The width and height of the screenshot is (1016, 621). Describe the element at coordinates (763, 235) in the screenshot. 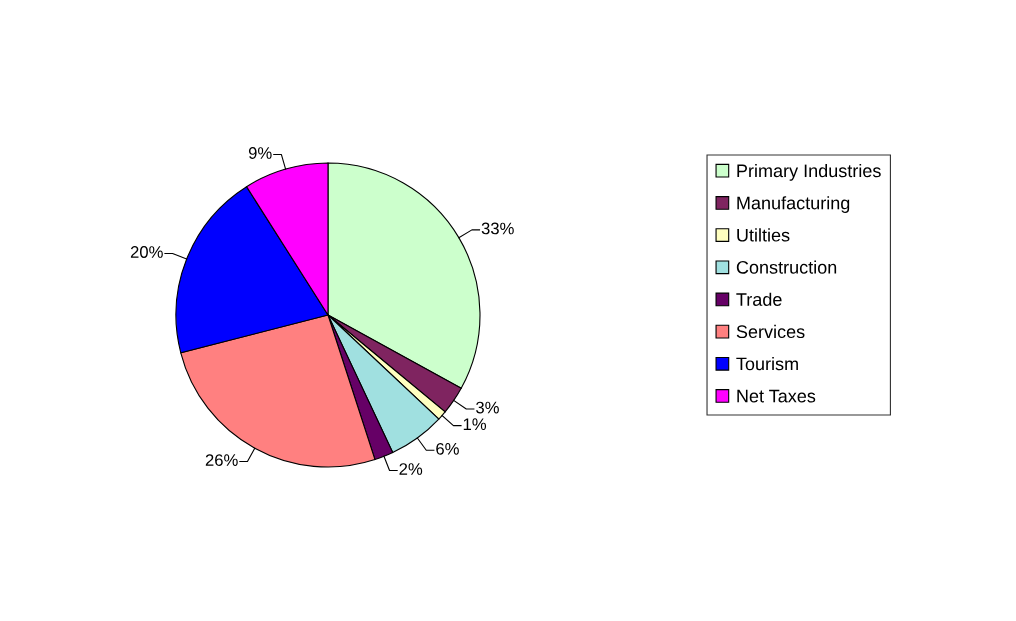

I see `legend-label: Utilties` at that location.